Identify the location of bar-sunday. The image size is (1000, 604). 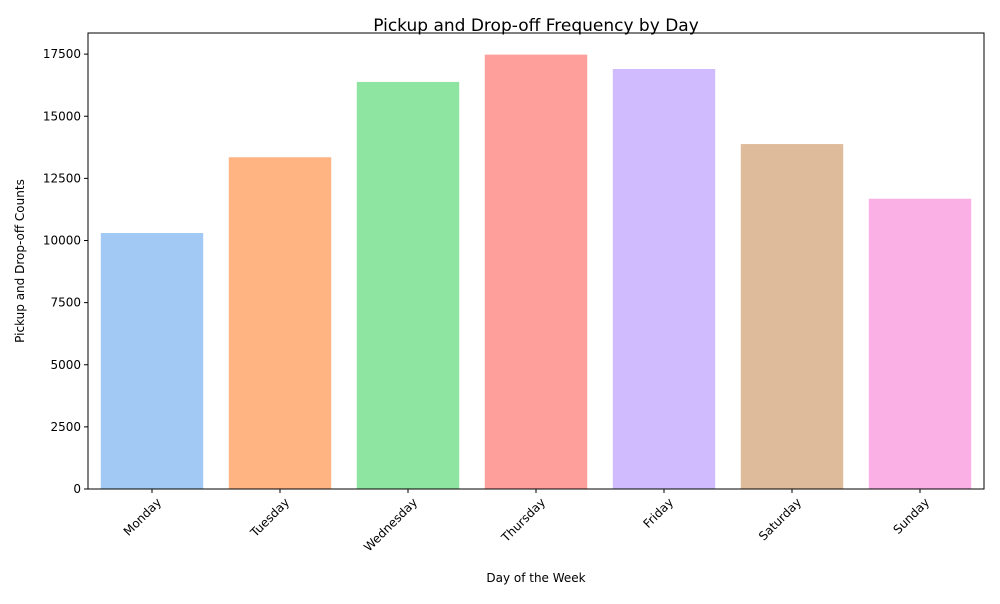
(920, 343).